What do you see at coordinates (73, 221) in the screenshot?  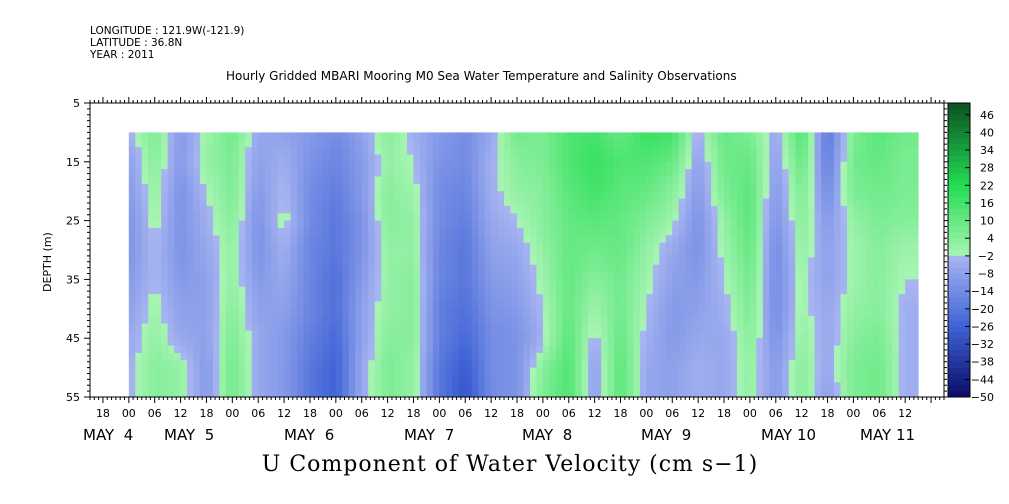 I see `y-tick-label: 25` at bounding box center [73, 221].